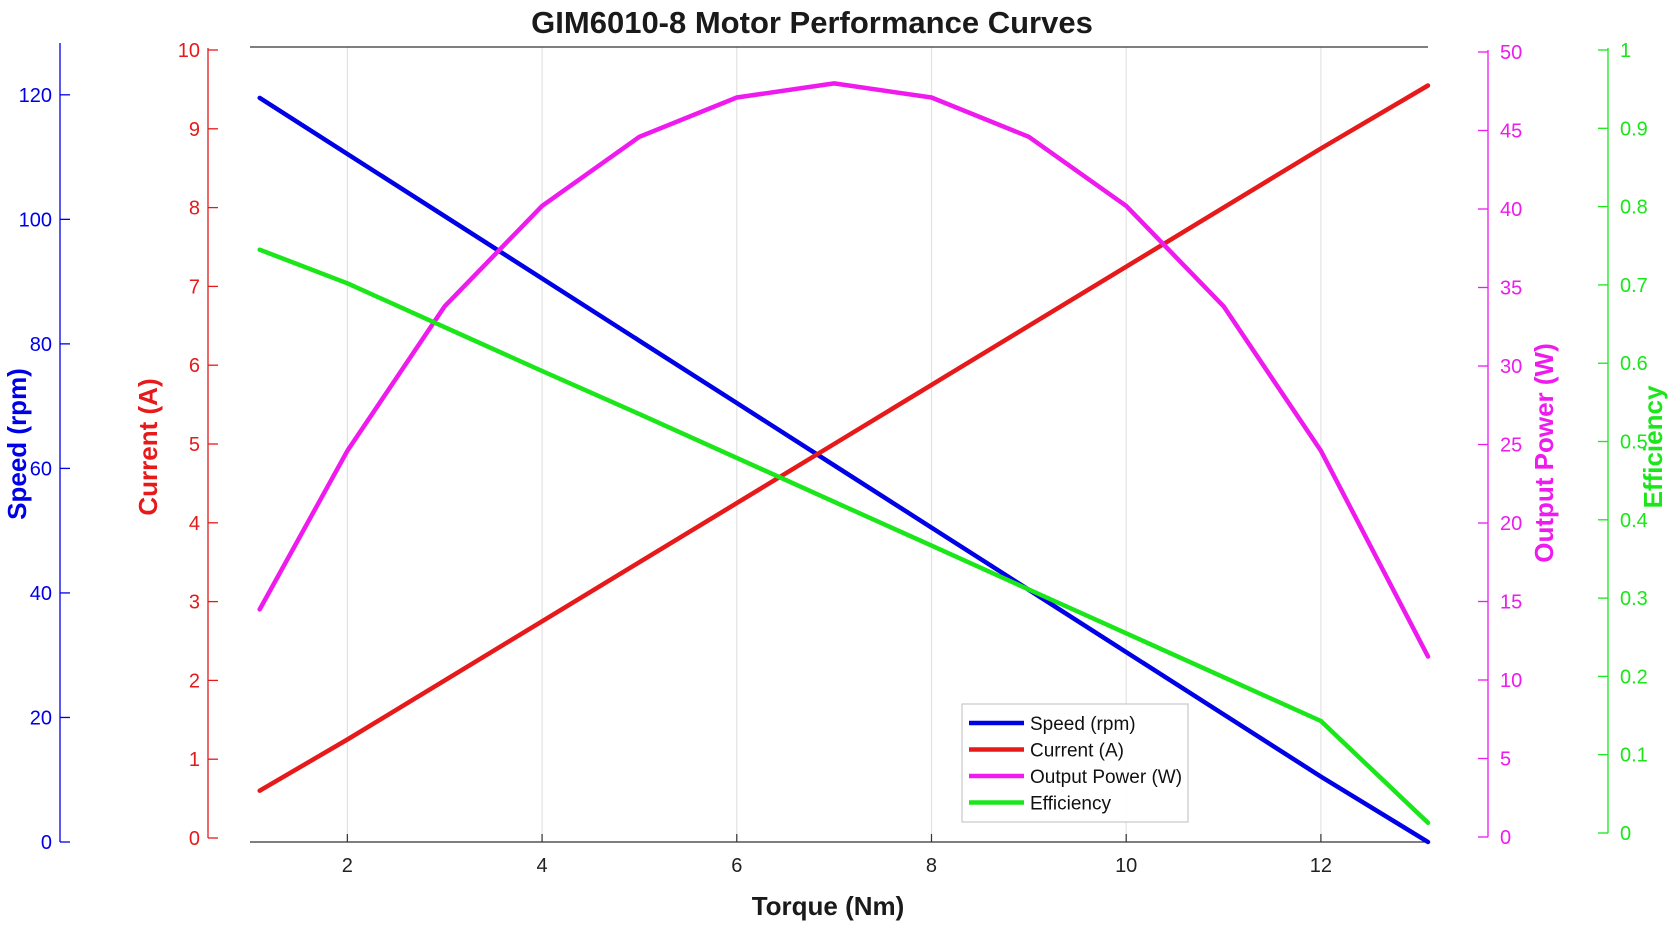  Describe the element at coordinates (1511, 603) in the screenshot. I see `power-tick-label: 15` at that location.